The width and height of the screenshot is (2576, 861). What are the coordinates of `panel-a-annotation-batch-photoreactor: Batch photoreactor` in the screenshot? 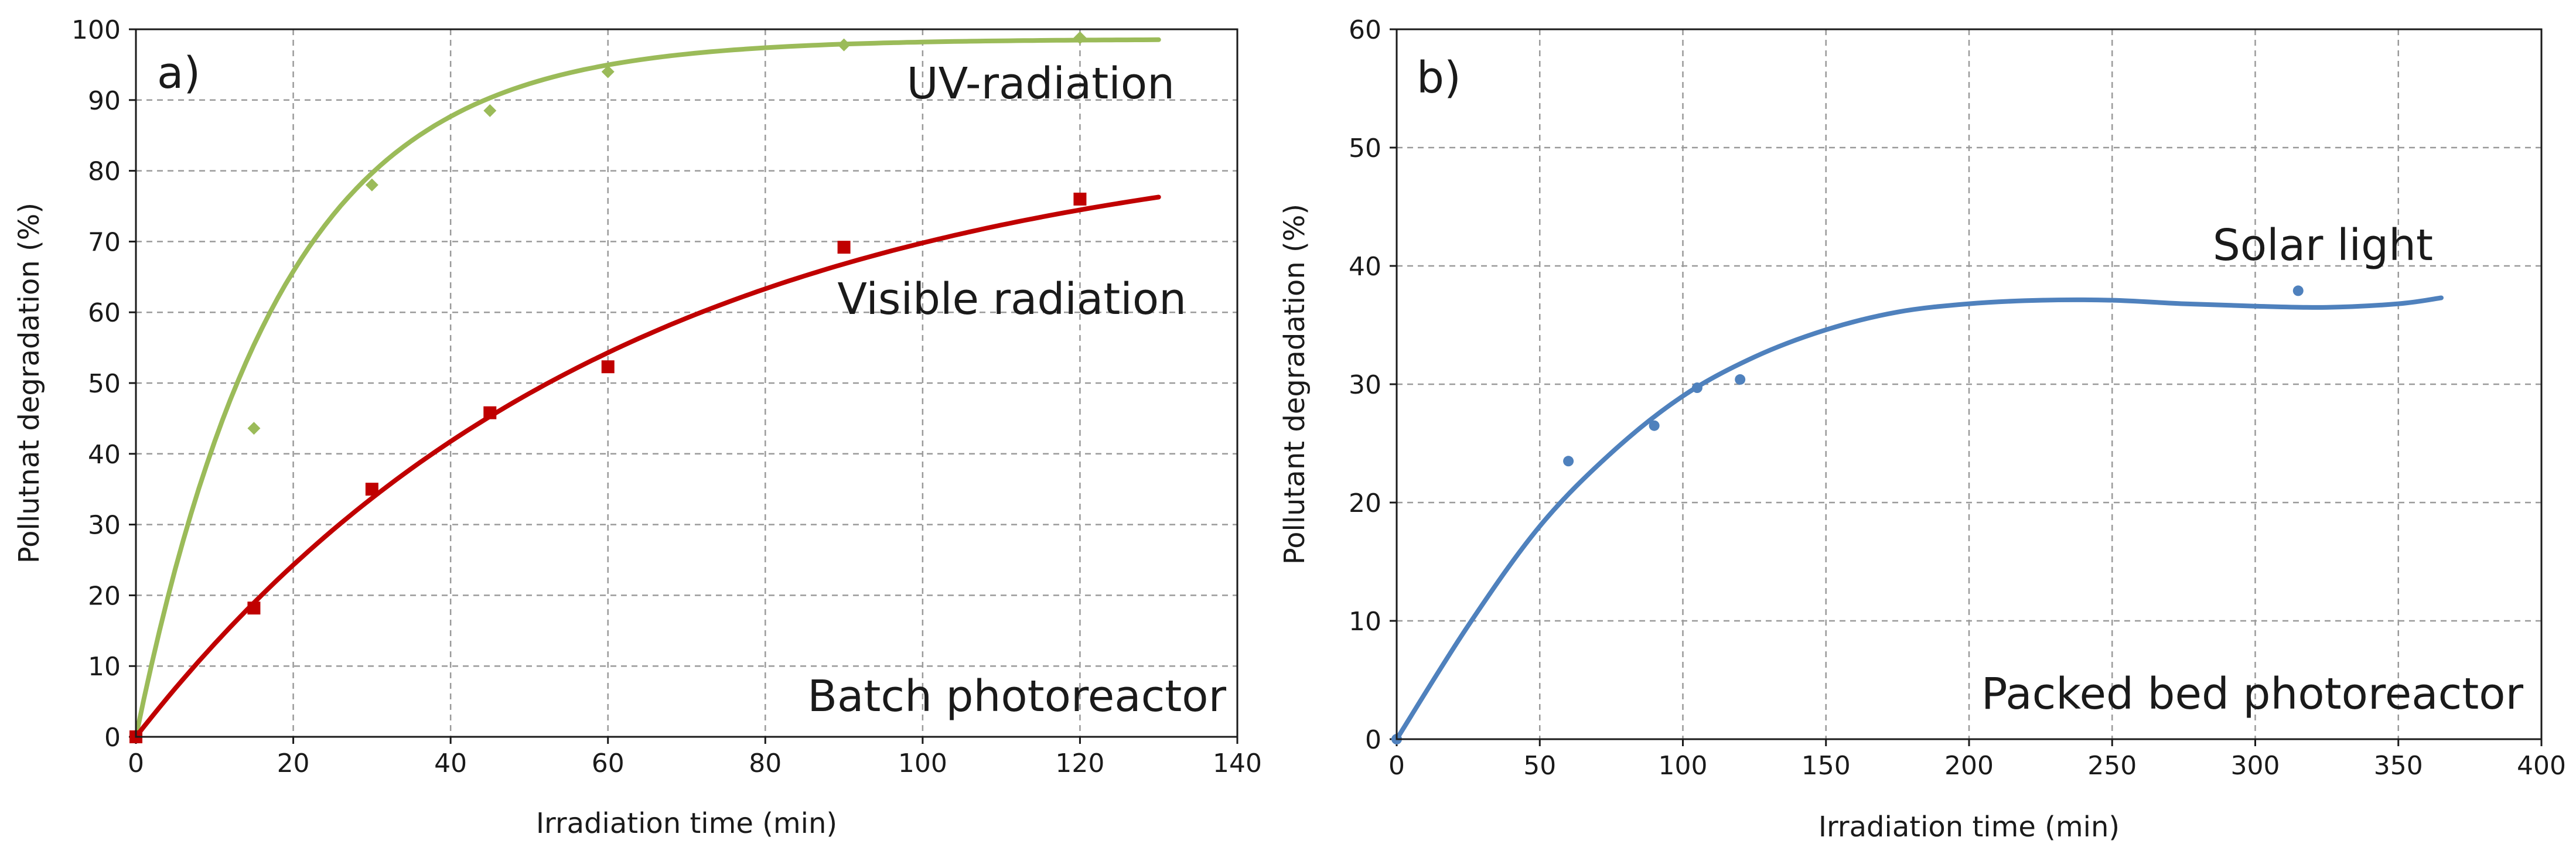 It's located at (1016, 696).